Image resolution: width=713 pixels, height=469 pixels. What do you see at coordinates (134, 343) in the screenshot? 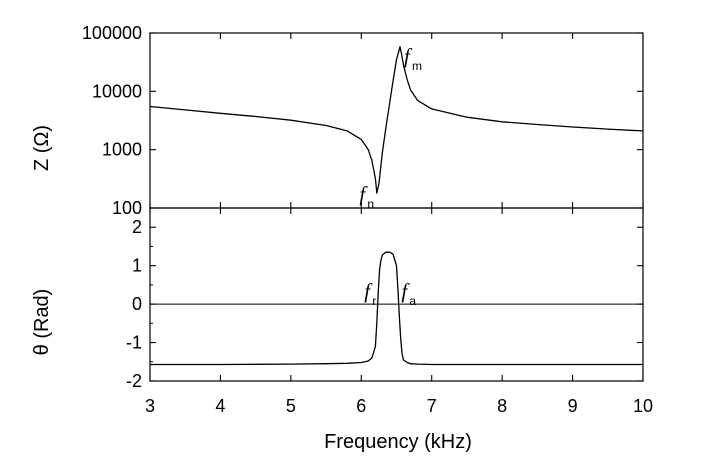
I see `phase-ytick-label: -1` at bounding box center [134, 343].